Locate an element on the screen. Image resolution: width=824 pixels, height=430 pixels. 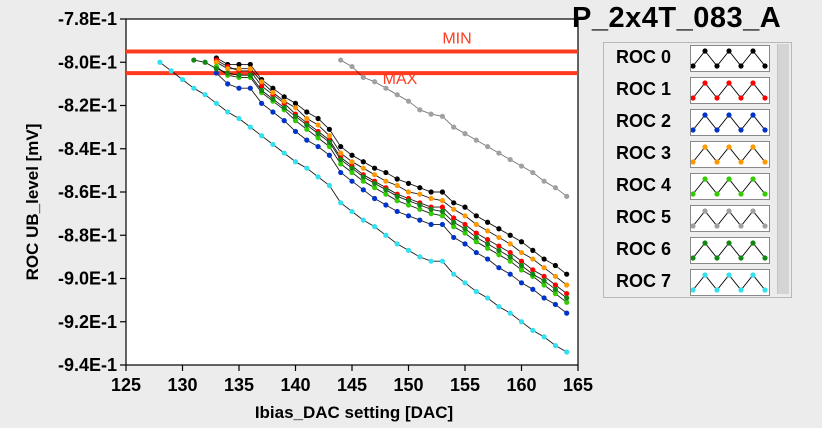
legend-item-label: ROC 4 is located at coordinates (644, 185).